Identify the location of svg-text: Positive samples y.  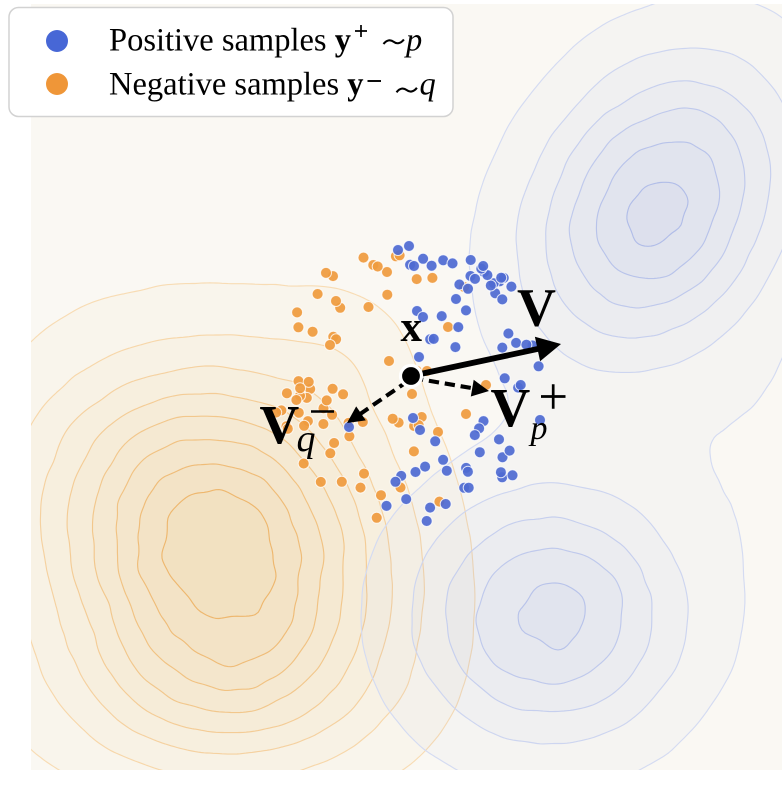
(230, 41).